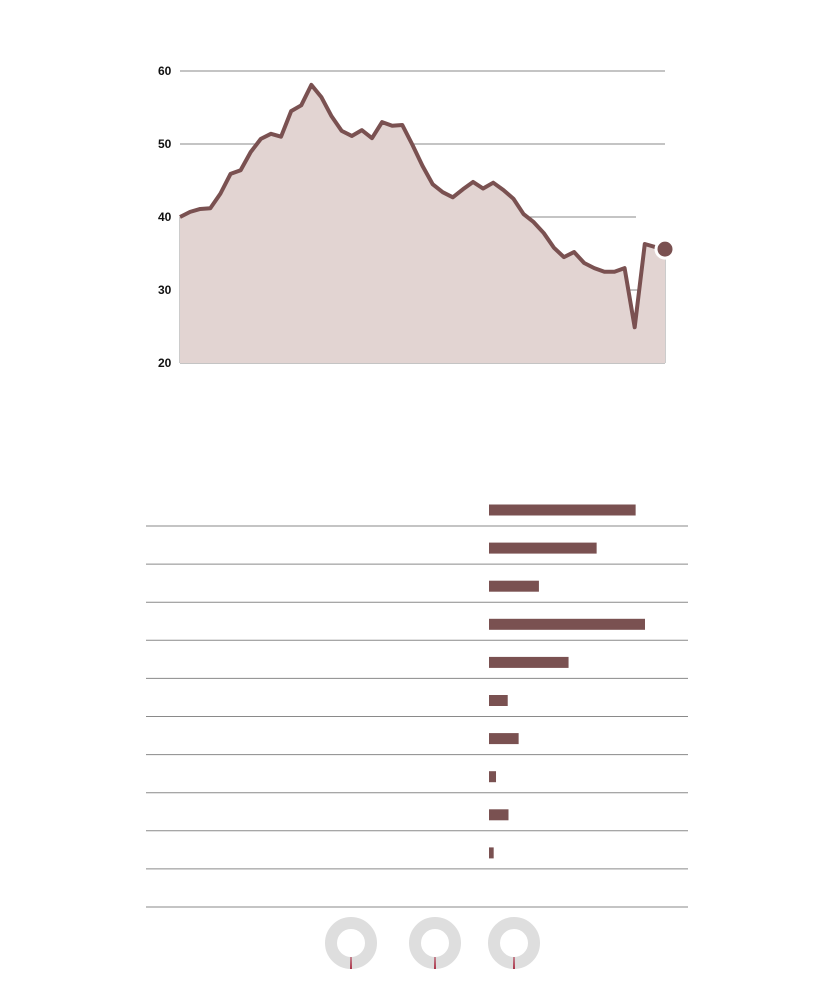  I want to click on y-tick-label: 50, so click(165, 144).